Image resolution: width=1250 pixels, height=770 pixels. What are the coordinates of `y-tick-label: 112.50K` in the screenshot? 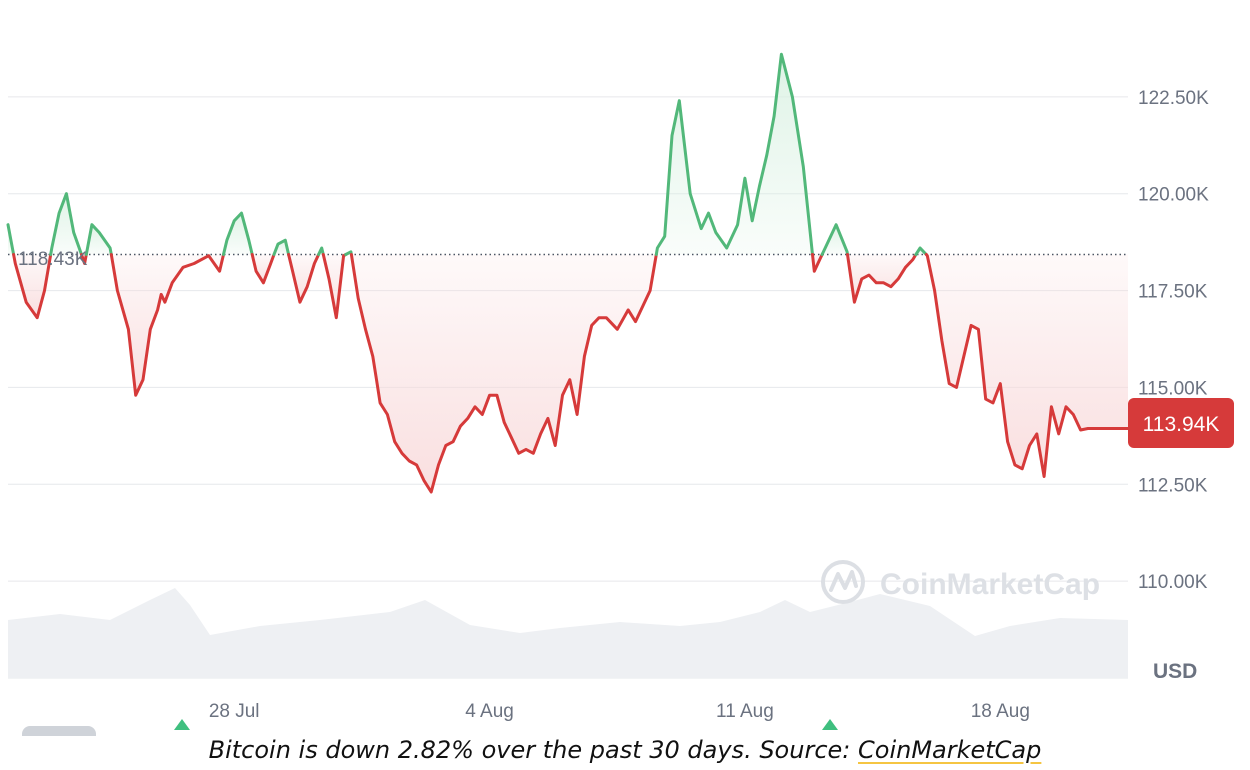 It's located at (1173, 485).